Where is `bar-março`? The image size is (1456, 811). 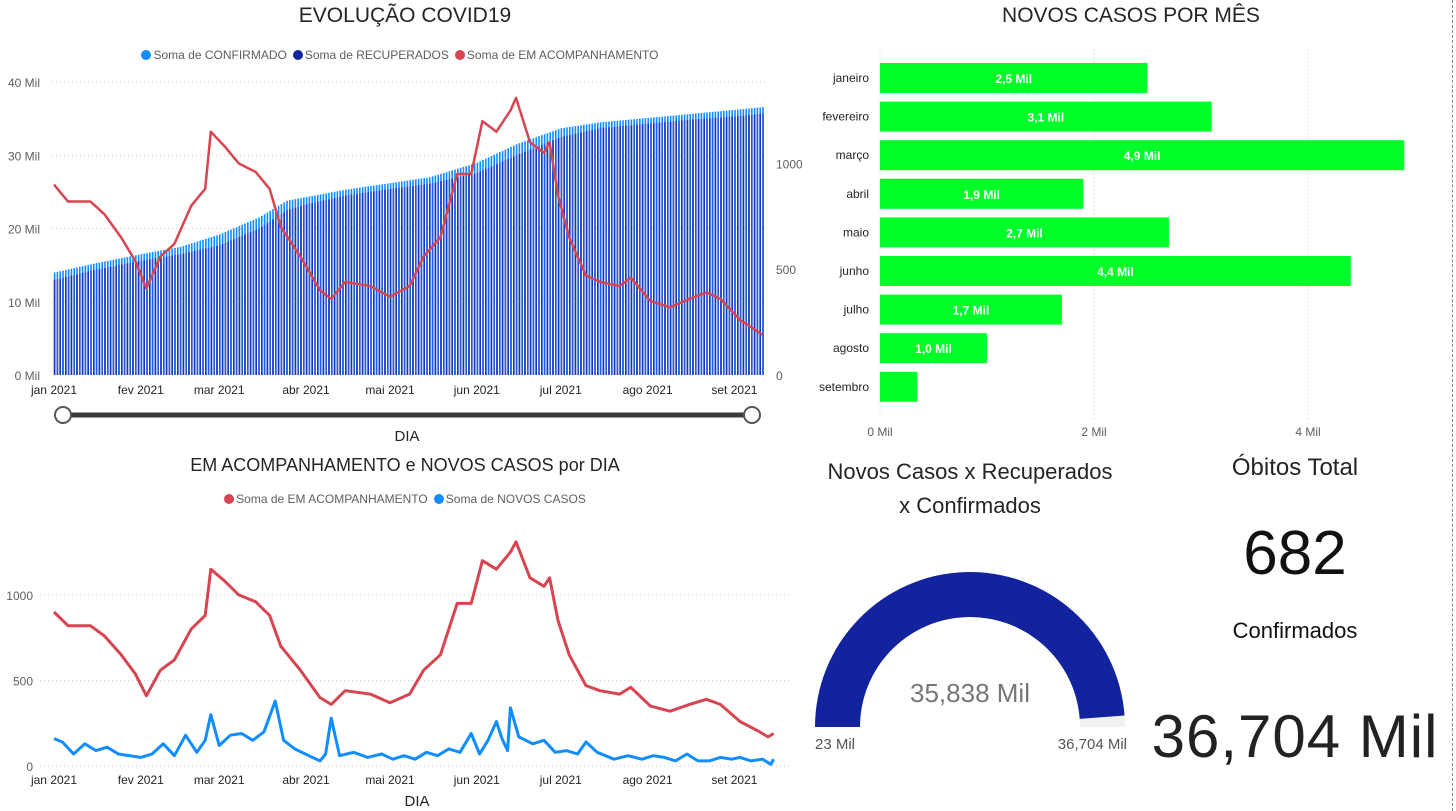 bar-março is located at coordinates (1142, 155).